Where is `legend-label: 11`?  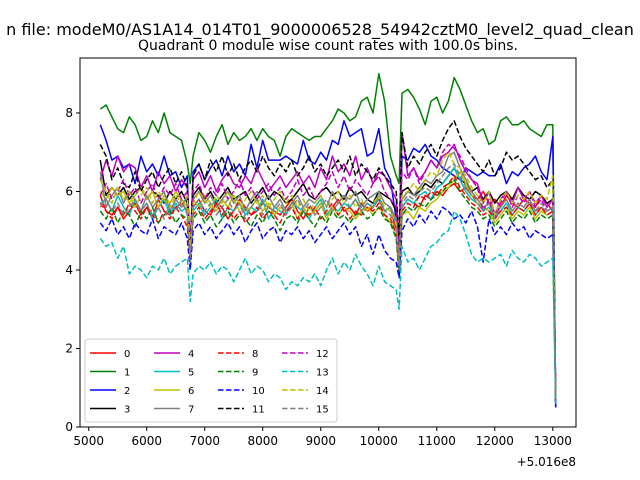
legend-label: 11 is located at coordinates (258, 410).